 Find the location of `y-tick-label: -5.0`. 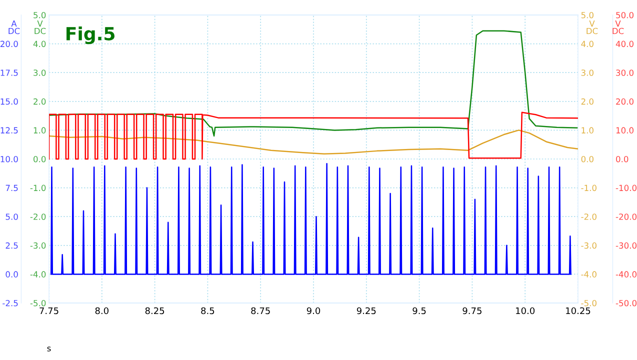

y-tick-label: -5.0 is located at coordinates (588, 303).